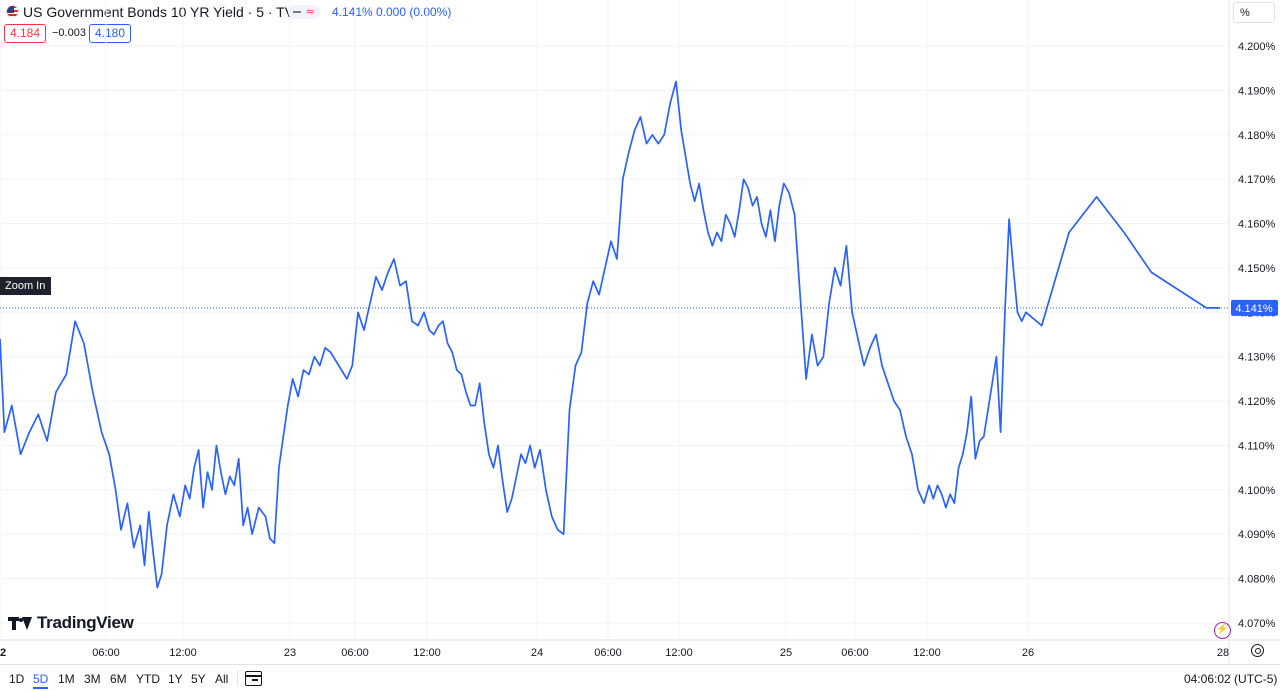  Describe the element at coordinates (148, 679) in the screenshot. I see `range-ytd-button: YTD` at that location.